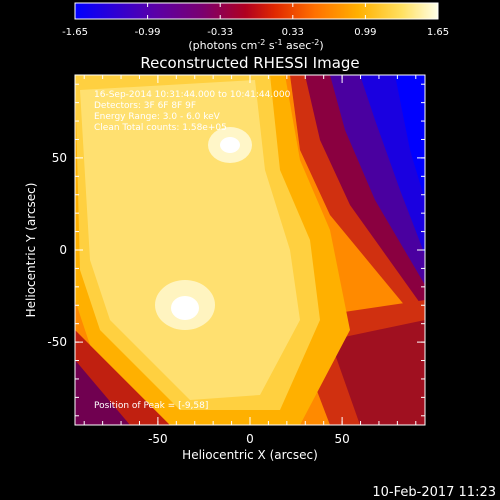  I want to click on x-tick-label: 0, so click(250, 439).